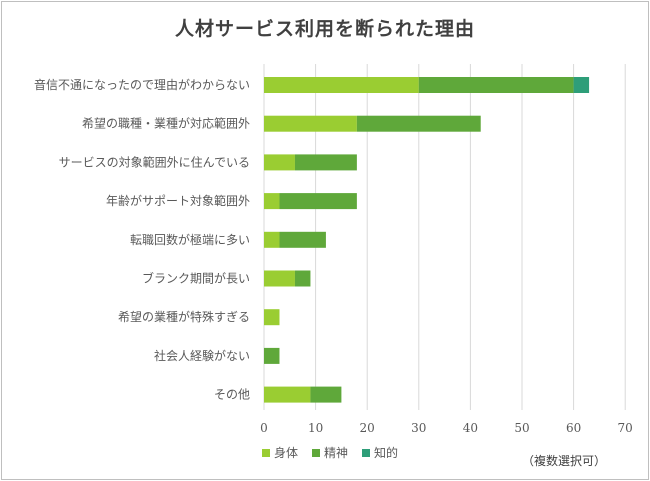 The width and height of the screenshot is (650, 481). Describe the element at coordinates (286, 452) in the screenshot. I see `legend-label: 身体` at that location.